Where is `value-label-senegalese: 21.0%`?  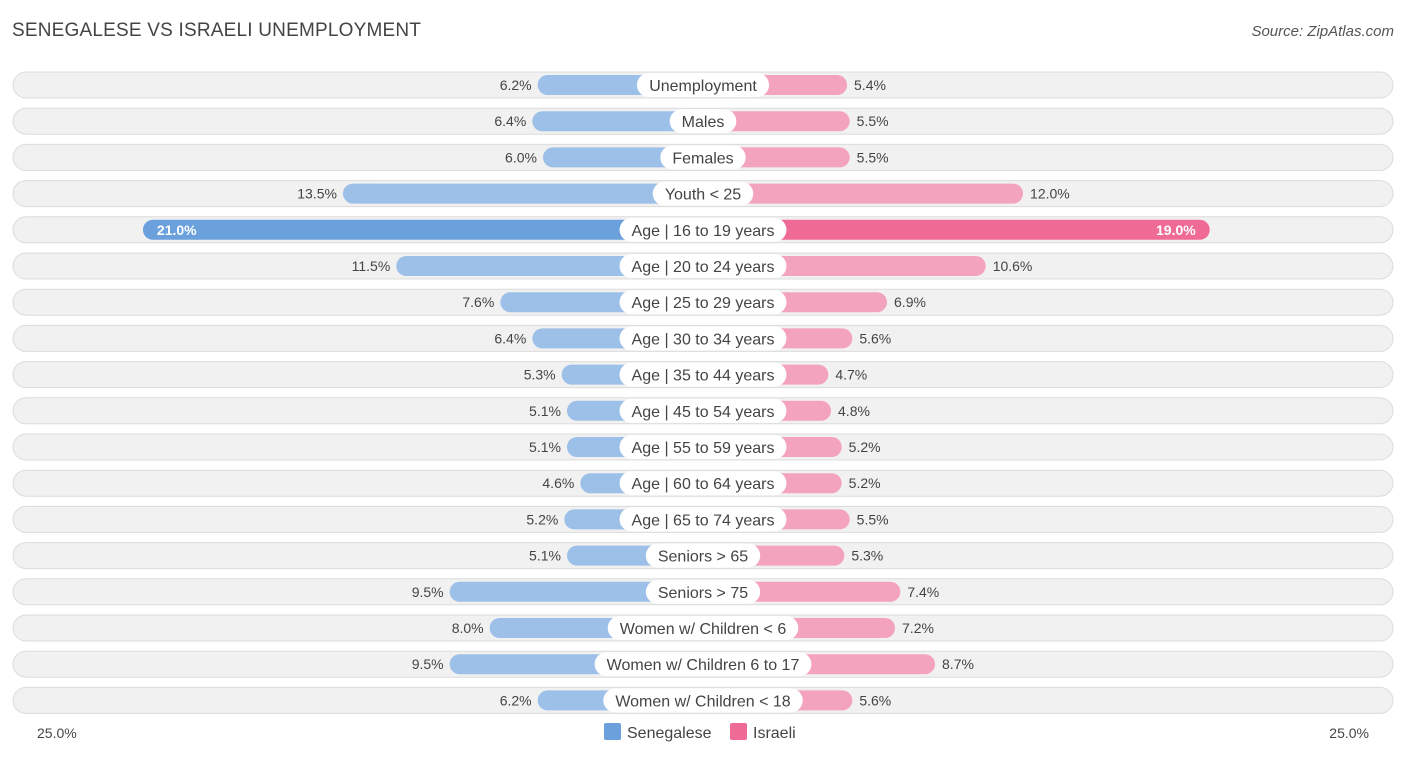 value-label-senegalese: 21.0% is located at coordinates (177, 230).